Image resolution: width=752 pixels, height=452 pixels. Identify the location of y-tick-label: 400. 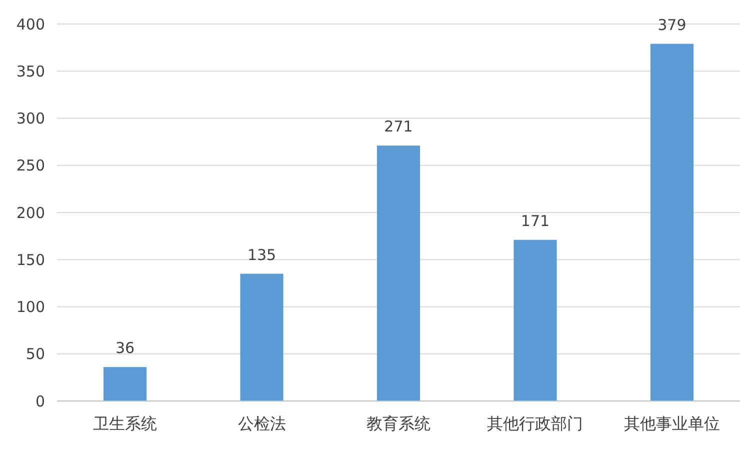
(30, 24).